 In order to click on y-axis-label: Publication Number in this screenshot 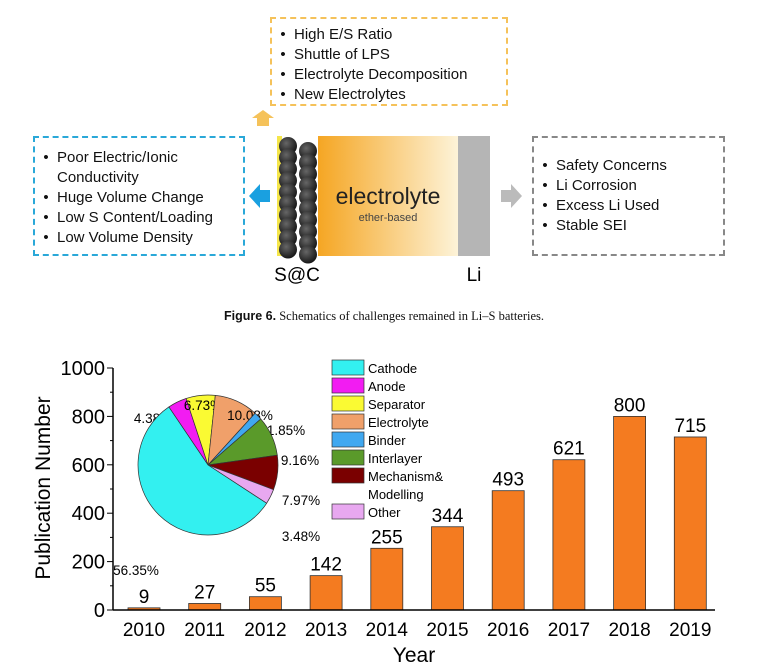, I will do `click(43, 487)`.